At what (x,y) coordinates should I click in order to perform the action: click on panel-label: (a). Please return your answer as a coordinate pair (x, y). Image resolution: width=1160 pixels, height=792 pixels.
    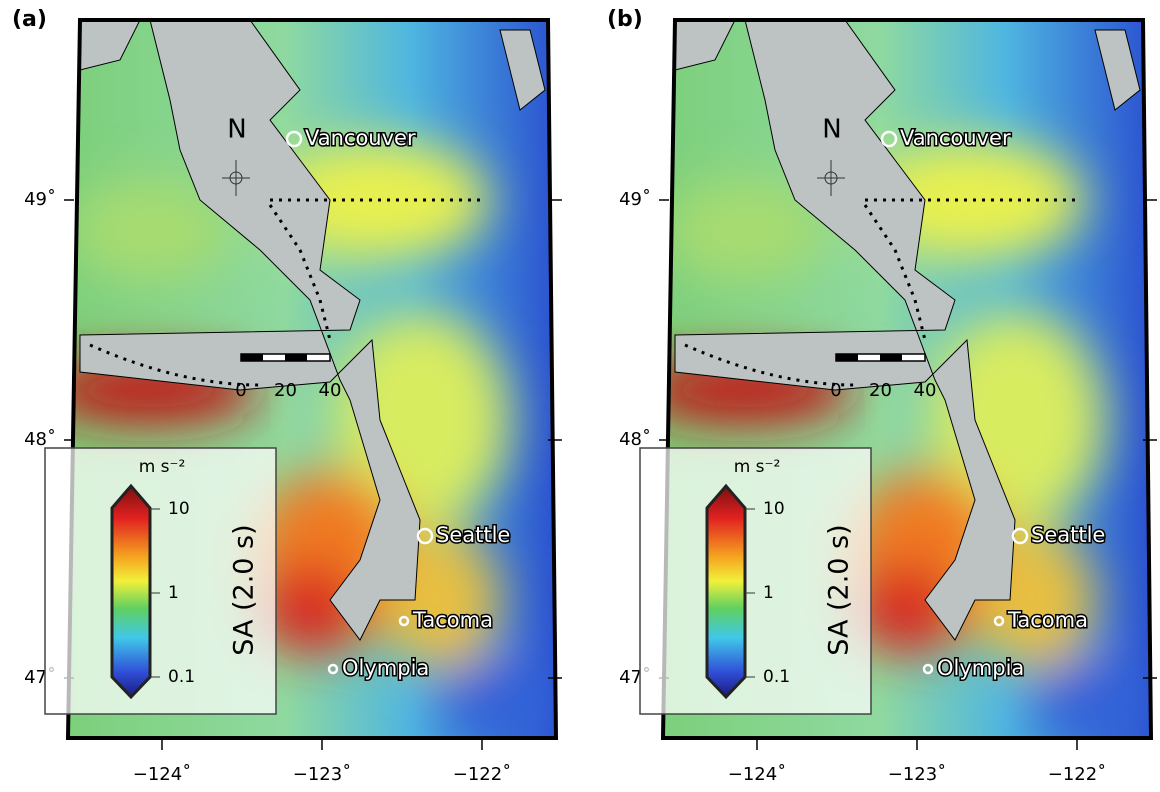
    Looking at the image, I should click on (29, 19).